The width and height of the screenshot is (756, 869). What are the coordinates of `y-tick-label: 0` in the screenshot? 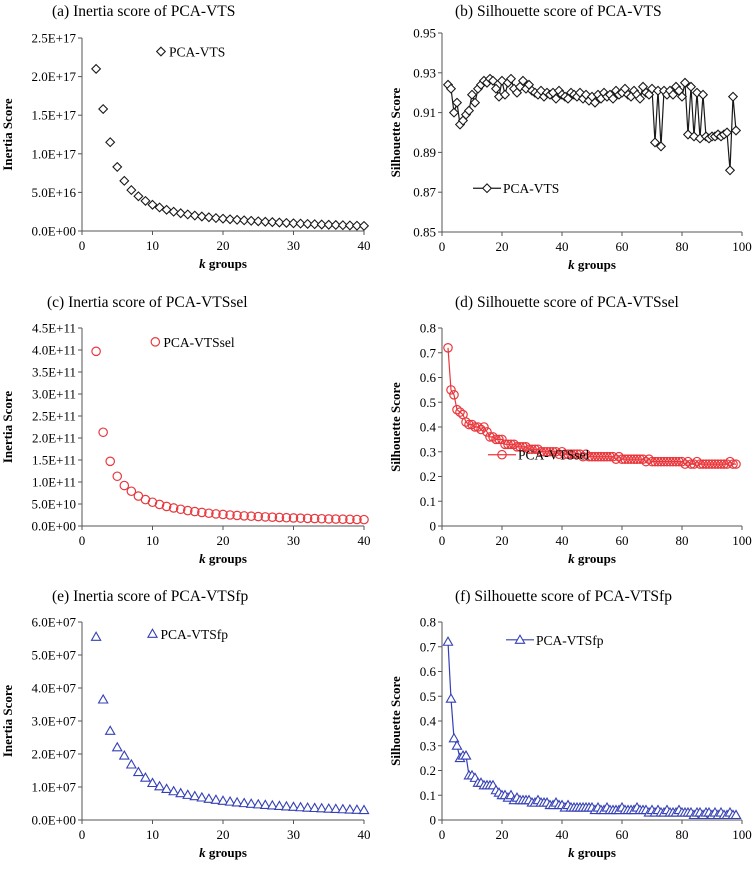 It's located at (433, 526).